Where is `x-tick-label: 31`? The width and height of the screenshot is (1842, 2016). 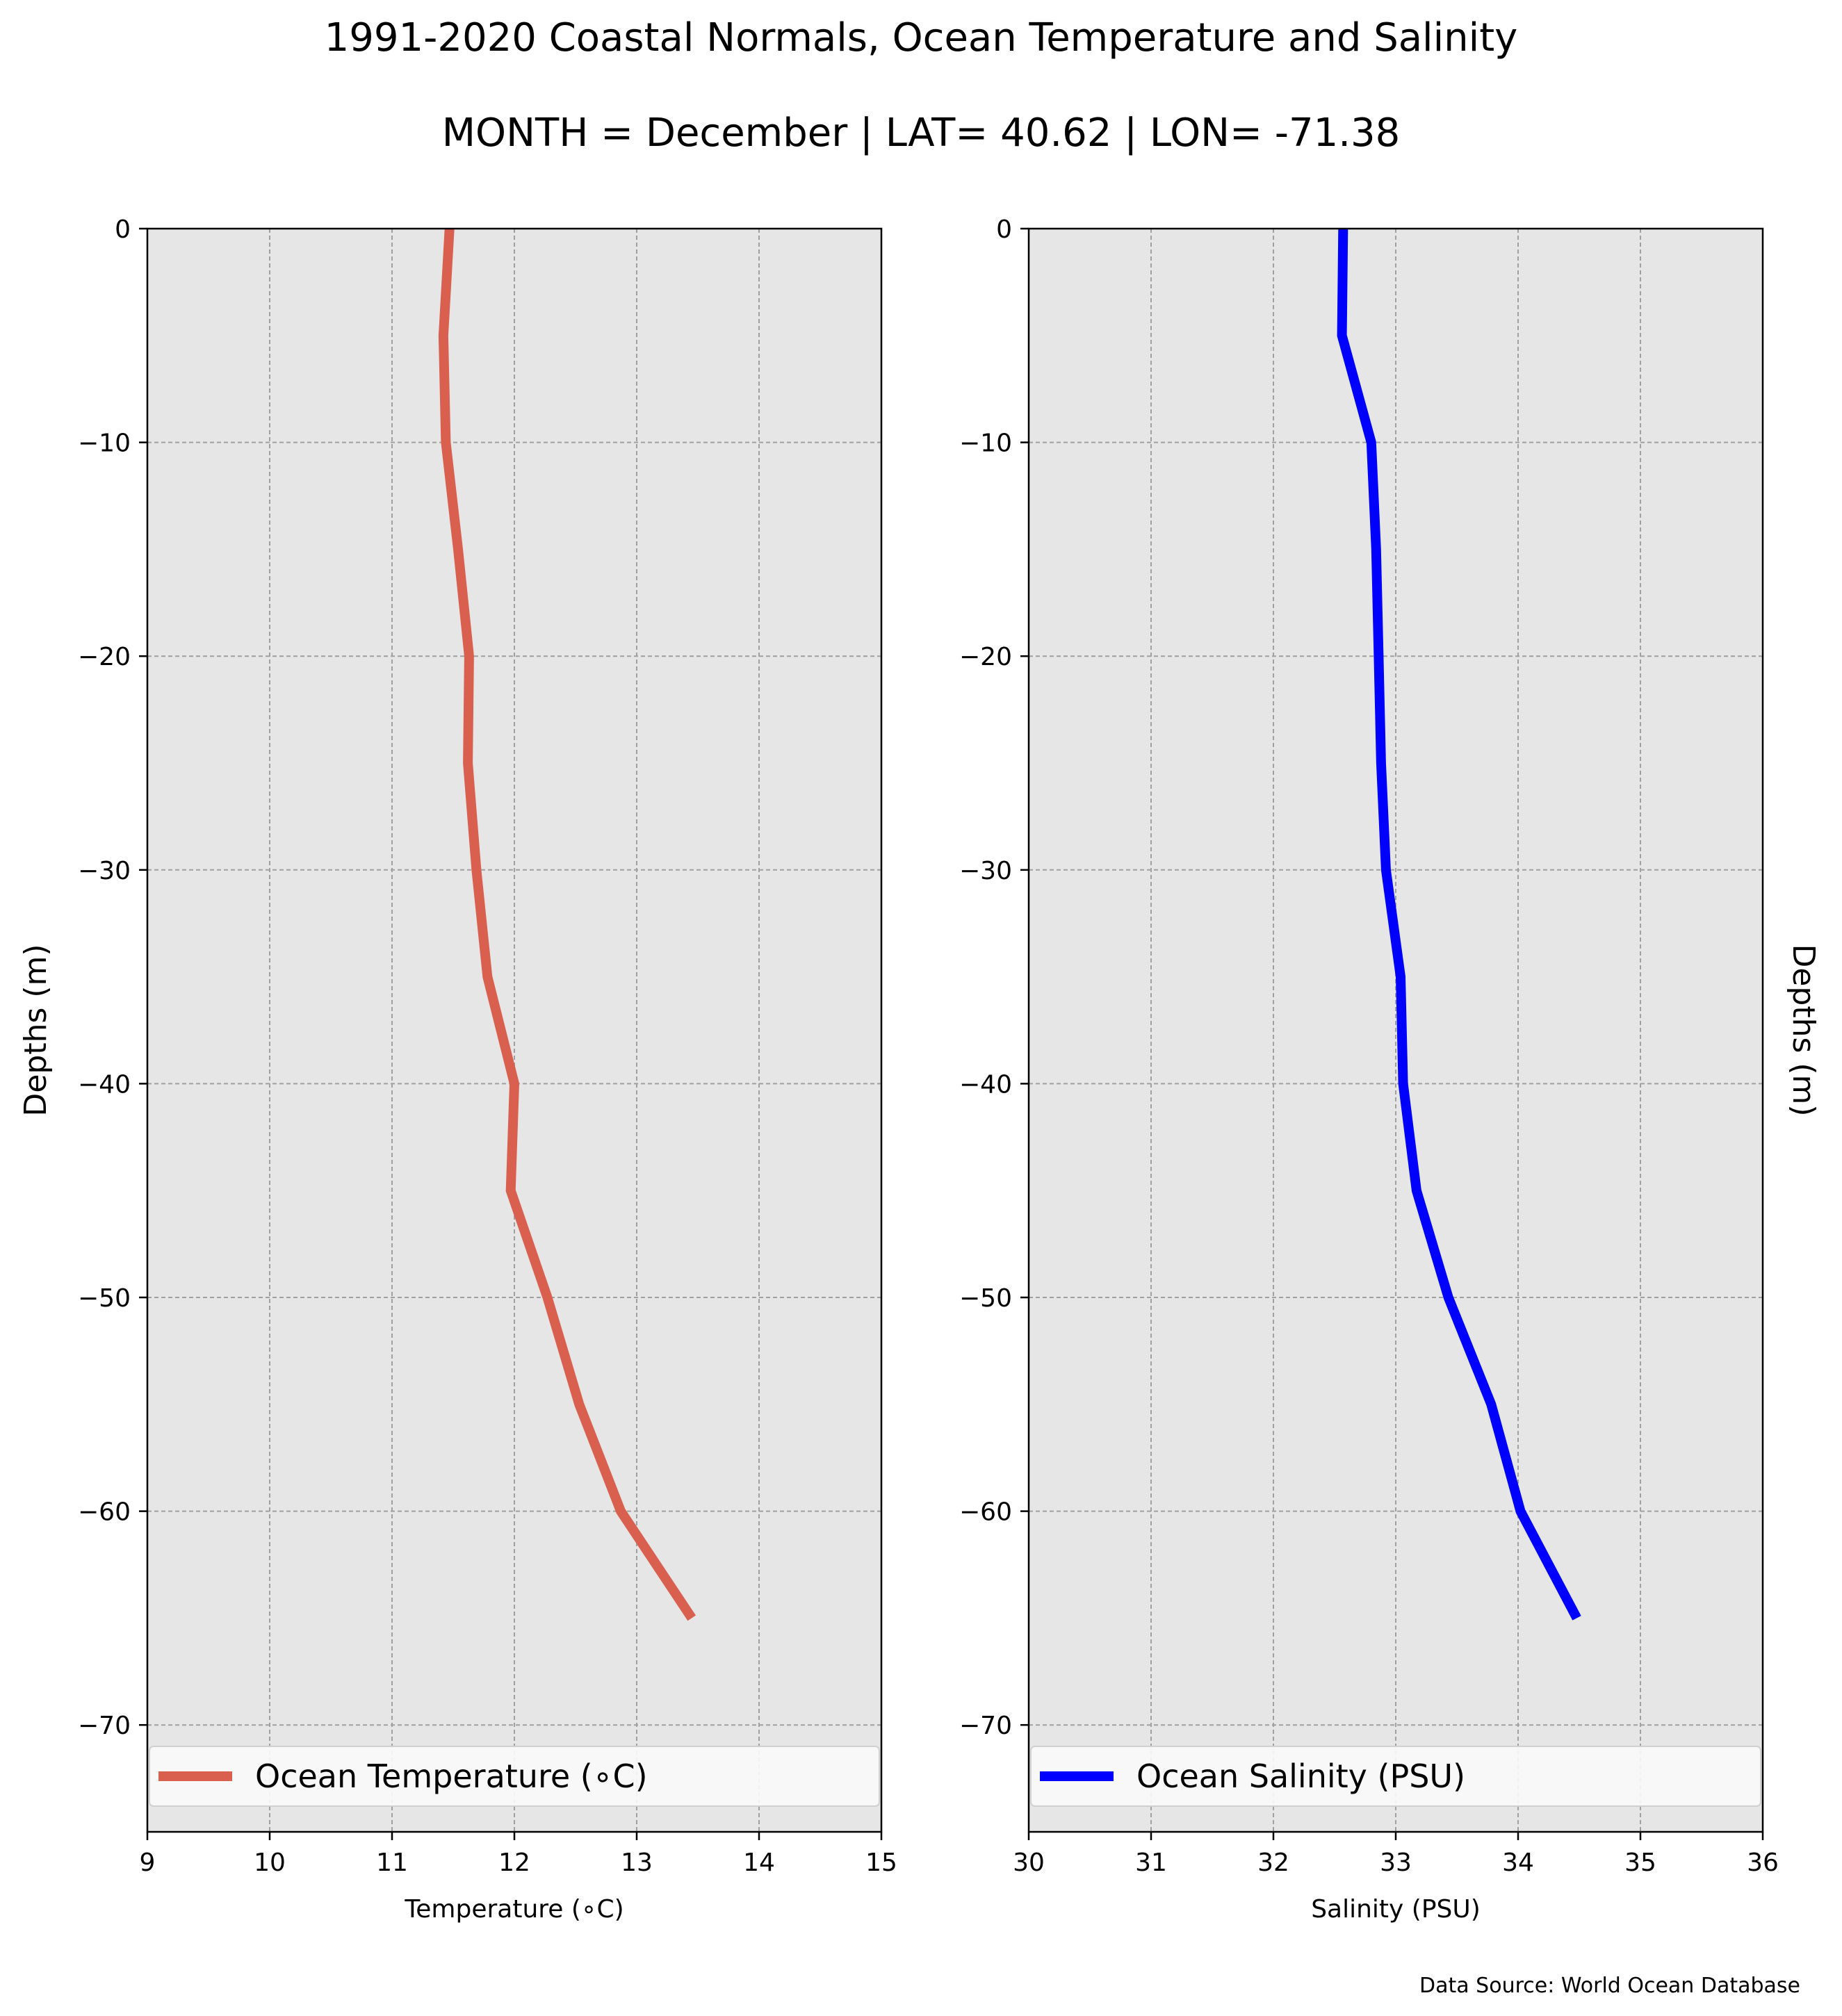
x-tick-label: 31 is located at coordinates (1151, 1863).